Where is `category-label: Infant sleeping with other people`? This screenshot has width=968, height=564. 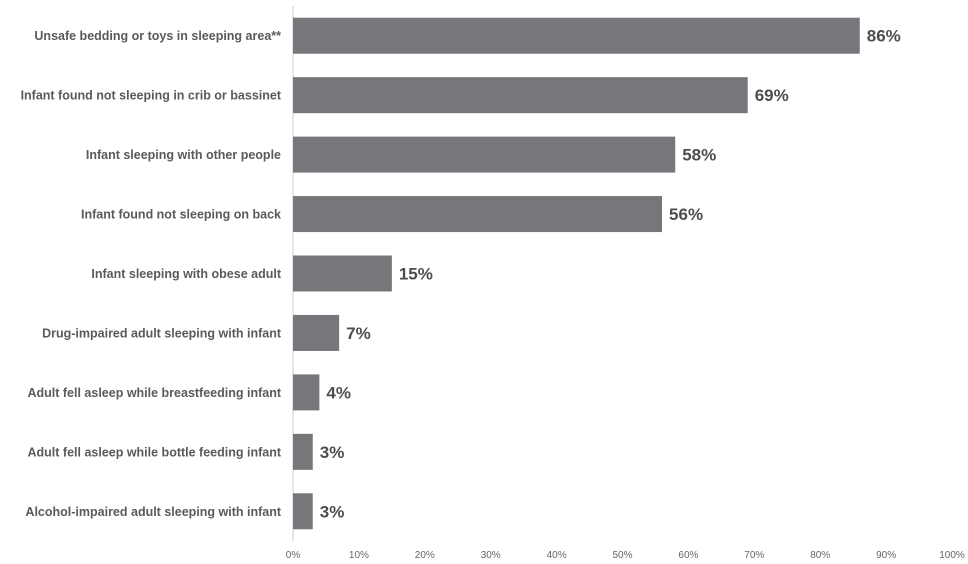
category-label: Infant sleeping with other people is located at coordinates (183, 155).